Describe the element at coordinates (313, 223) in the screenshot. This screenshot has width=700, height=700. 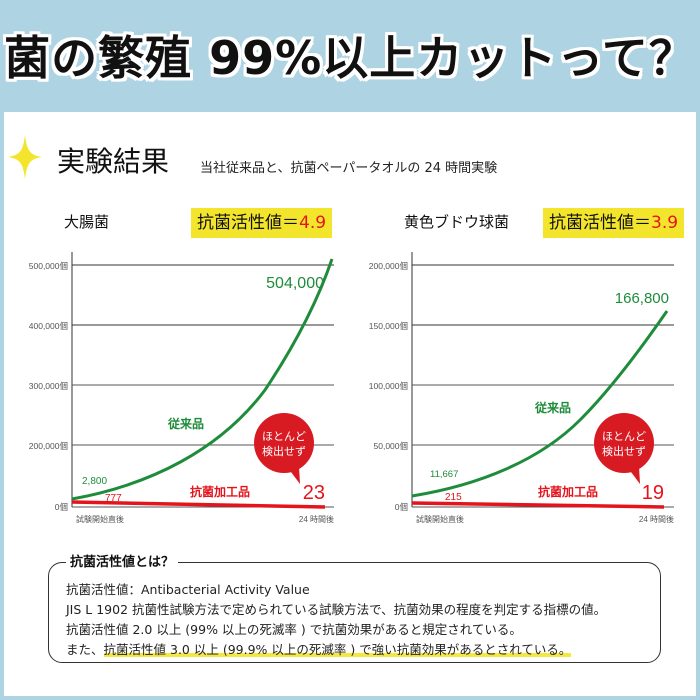
I see `activity-value: 4.9` at that location.